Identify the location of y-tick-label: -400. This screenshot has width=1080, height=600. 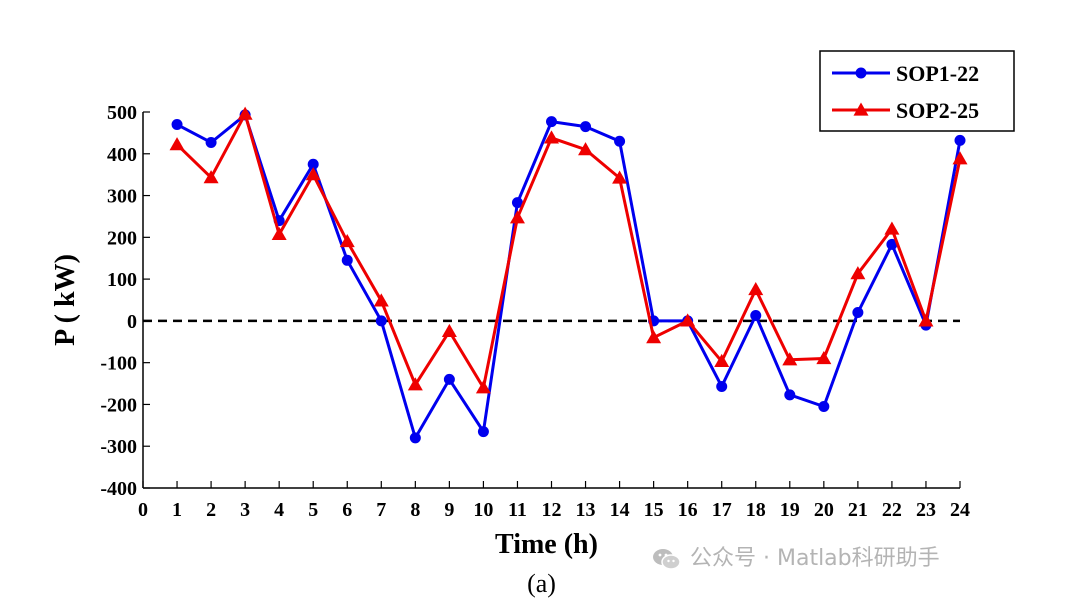
(118, 489).